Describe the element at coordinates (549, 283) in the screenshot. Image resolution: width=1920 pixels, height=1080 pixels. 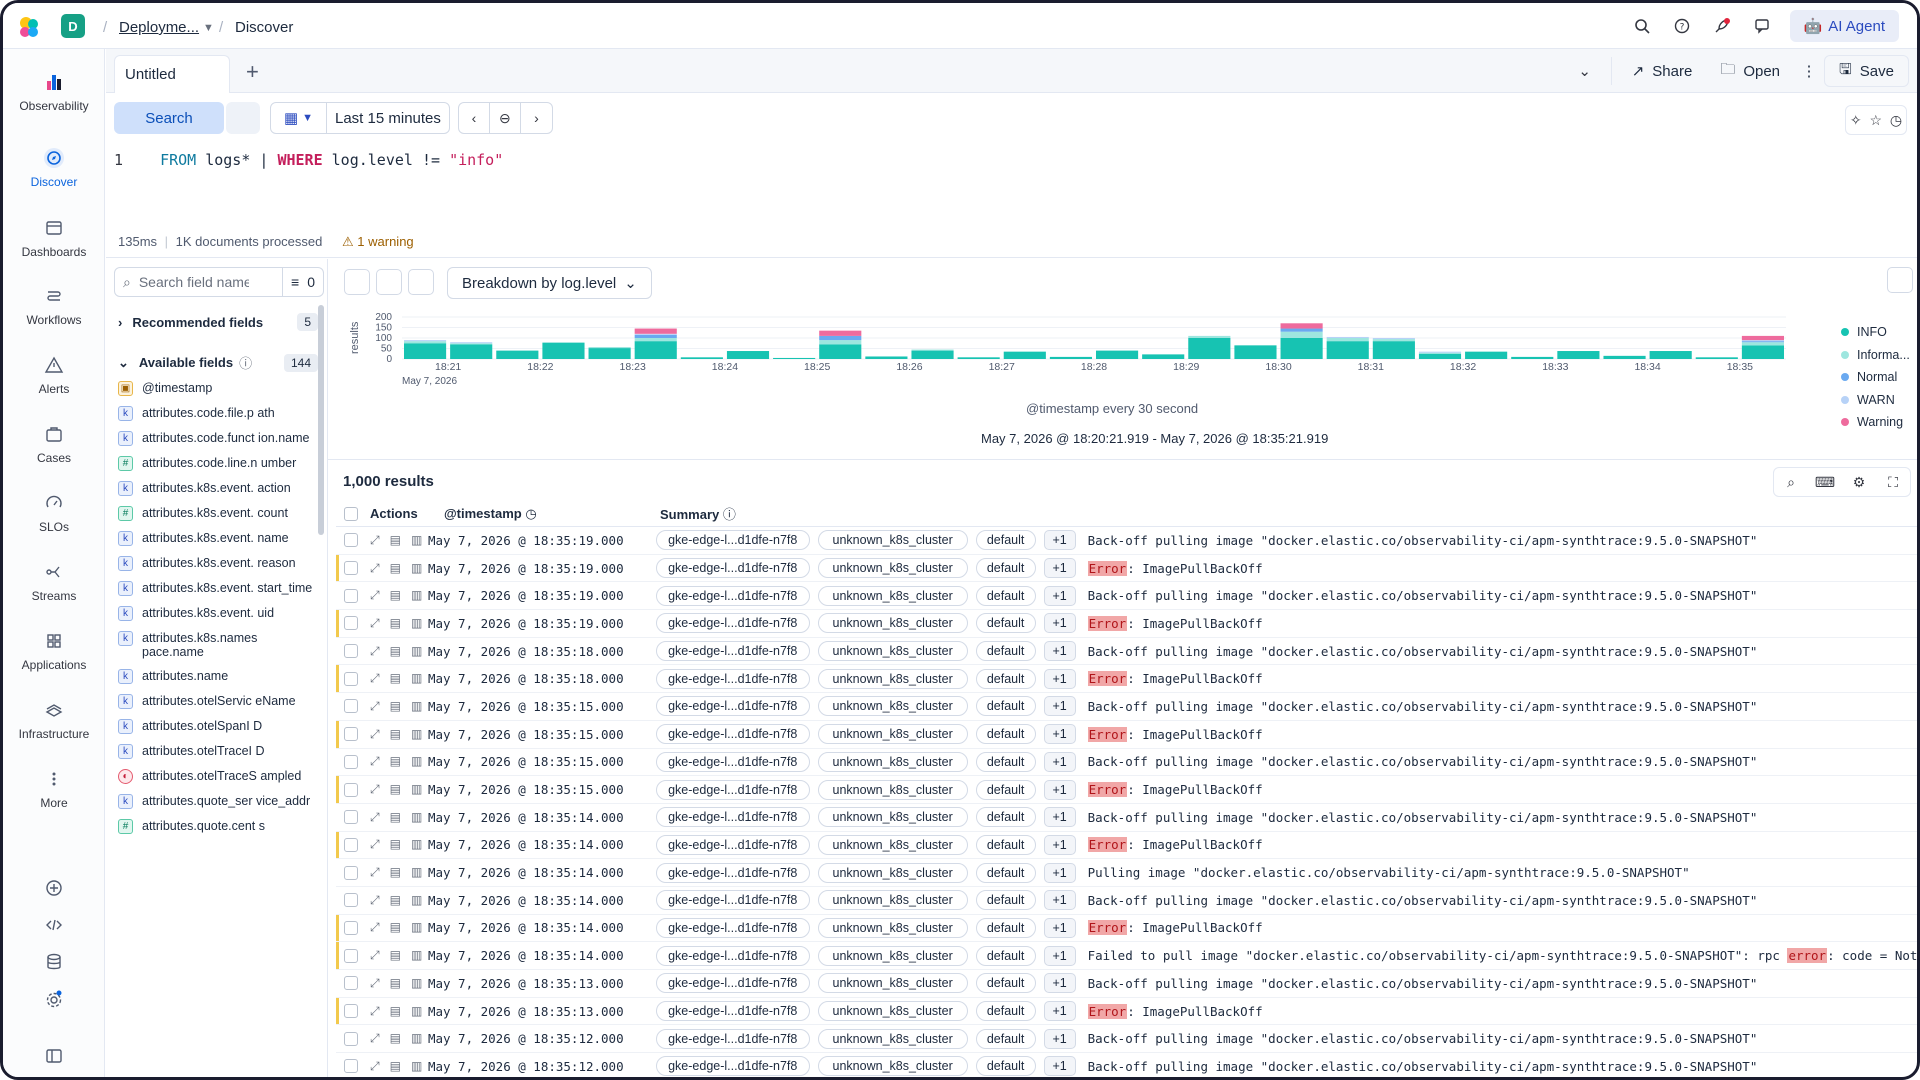
I see `breakdown-selector: Breakdown by log.level ⌄` at that location.